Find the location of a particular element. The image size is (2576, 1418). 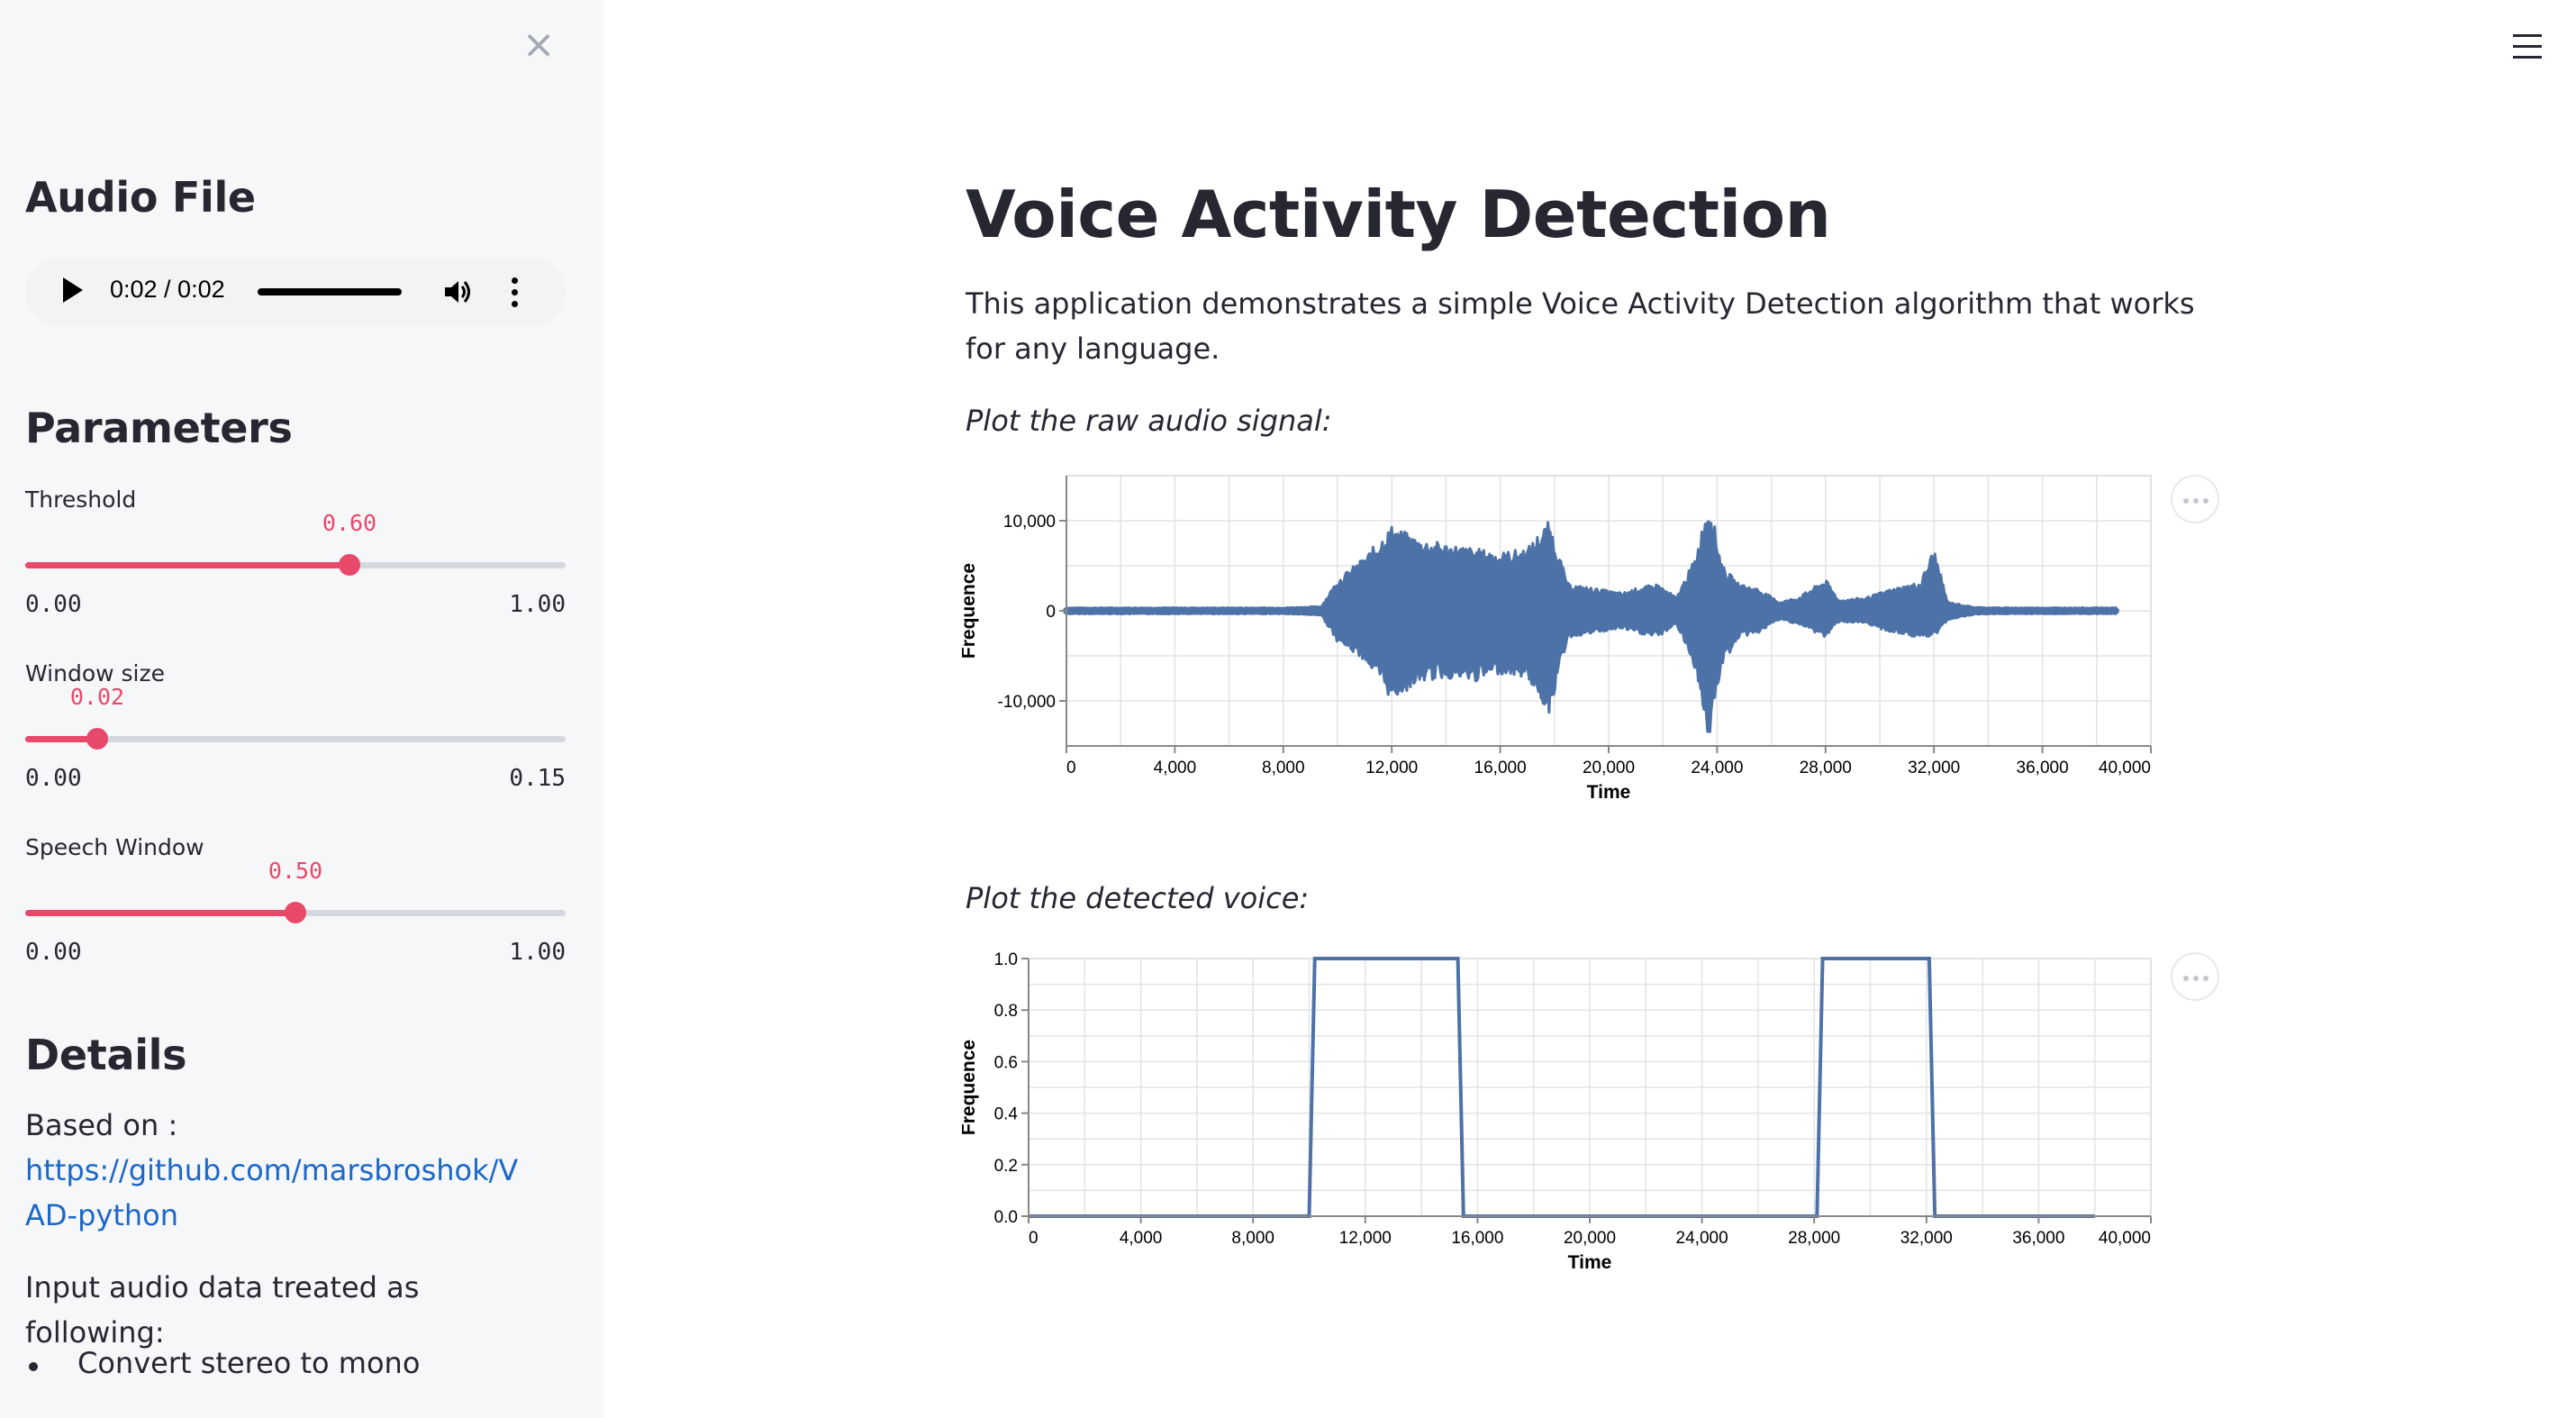

audio-player: 0:02 / 0:02 is located at coordinates (295, 292).